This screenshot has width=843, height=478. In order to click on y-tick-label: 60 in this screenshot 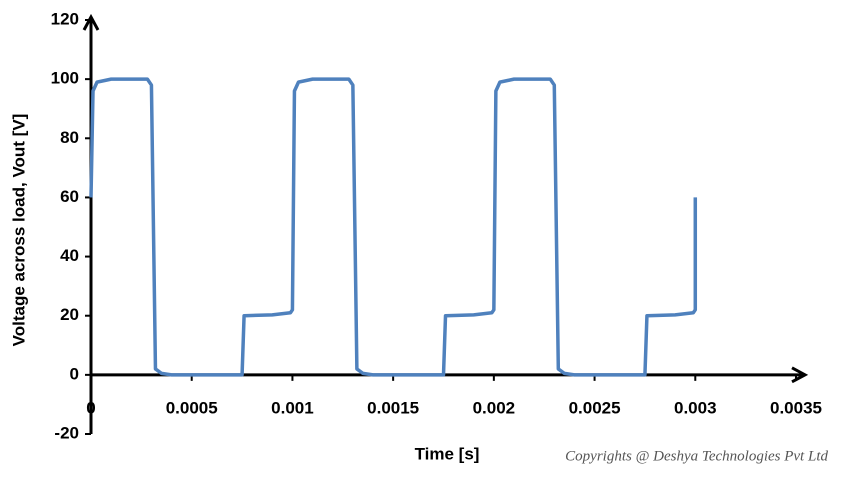, I will do `click(69, 196)`.